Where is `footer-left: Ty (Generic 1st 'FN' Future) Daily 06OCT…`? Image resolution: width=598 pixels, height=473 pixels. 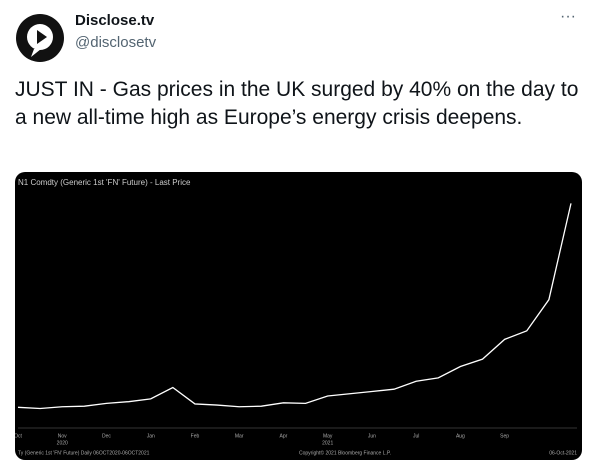 footer-left: Ty (Generic 1st 'FN' Future) Daily 06OCT… is located at coordinates (84, 453).